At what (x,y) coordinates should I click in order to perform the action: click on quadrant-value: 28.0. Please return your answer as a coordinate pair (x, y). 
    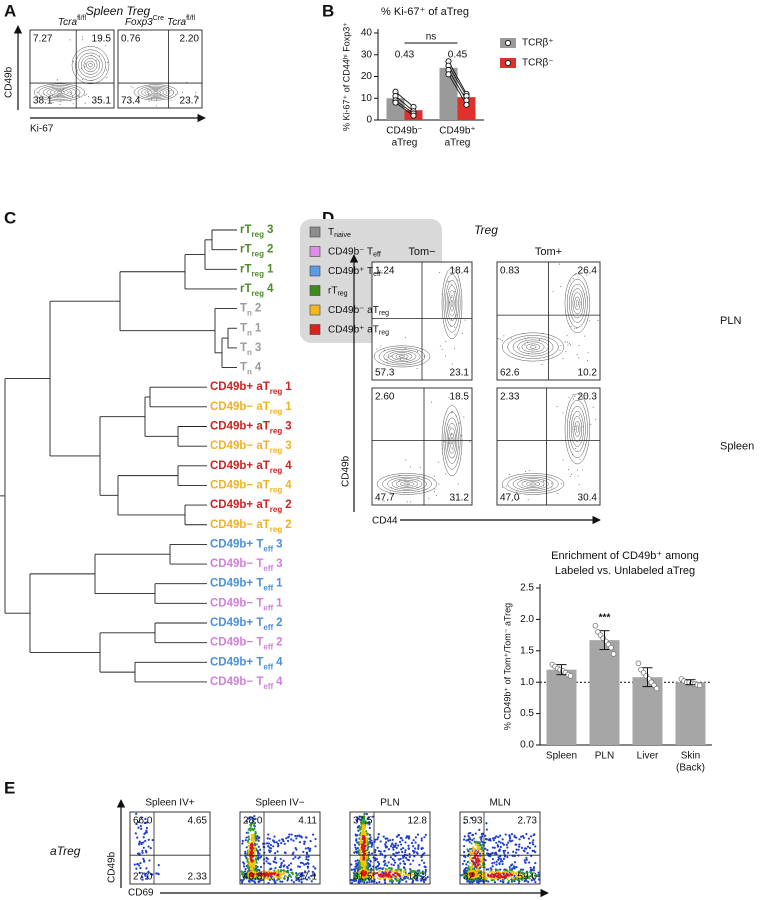
    Looking at the image, I should click on (253, 821).